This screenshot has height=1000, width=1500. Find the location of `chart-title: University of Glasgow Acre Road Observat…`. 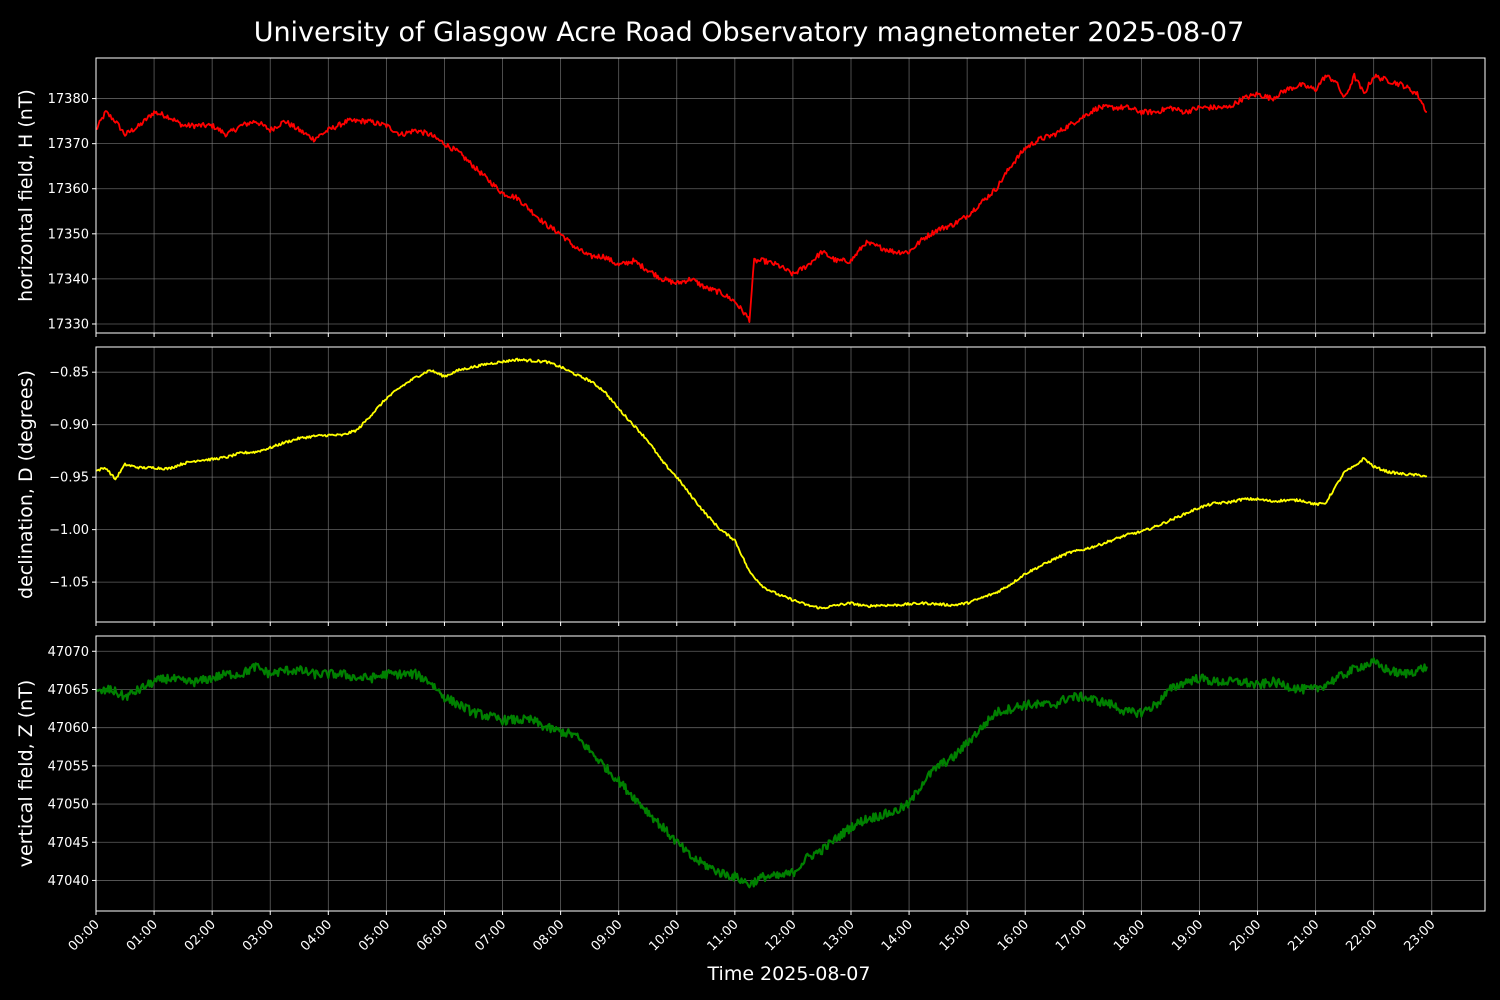

chart-title: University of Glasgow Acre Road Observat… is located at coordinates (749, 32).